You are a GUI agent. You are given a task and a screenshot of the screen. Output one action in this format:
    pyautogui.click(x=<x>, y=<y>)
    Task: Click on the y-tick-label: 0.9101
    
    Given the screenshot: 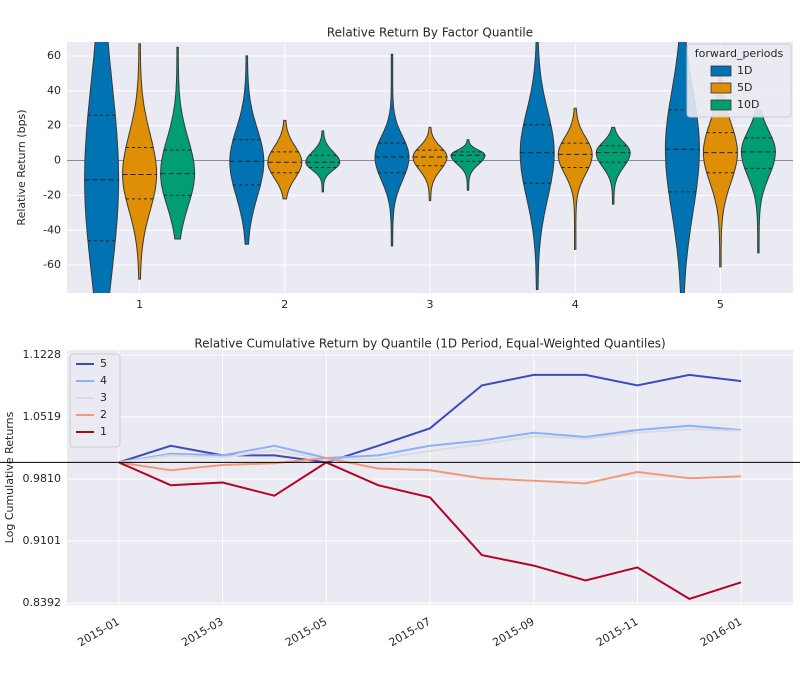 What is the action you would take?
    pyautogui.click(x=42, y=540)
    